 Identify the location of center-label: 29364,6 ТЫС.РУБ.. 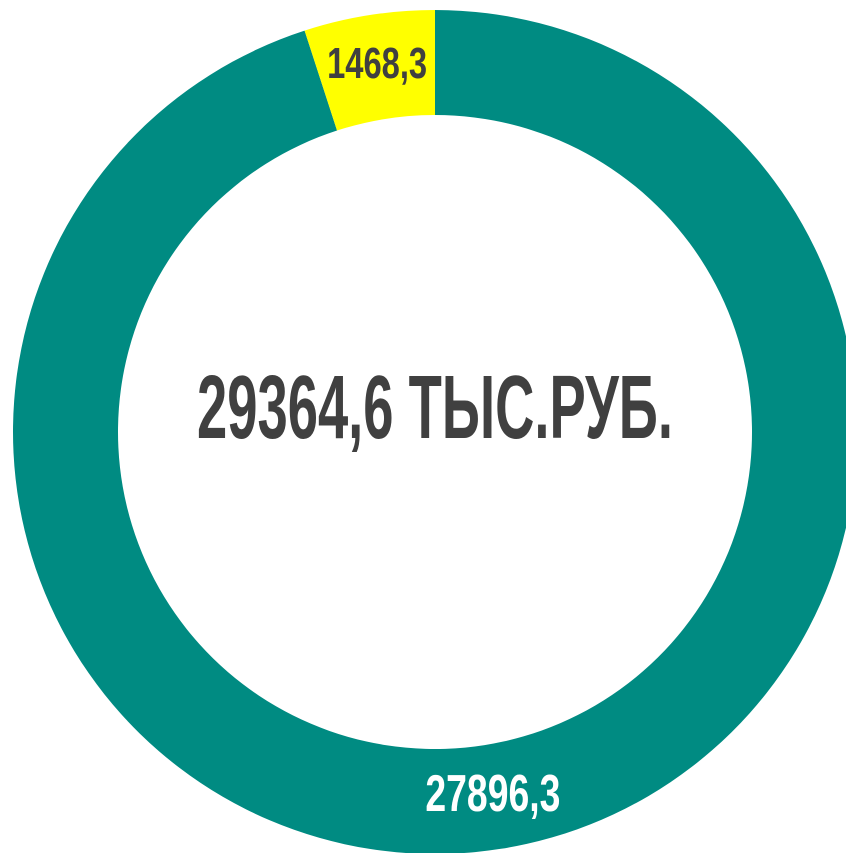
(435, 408).